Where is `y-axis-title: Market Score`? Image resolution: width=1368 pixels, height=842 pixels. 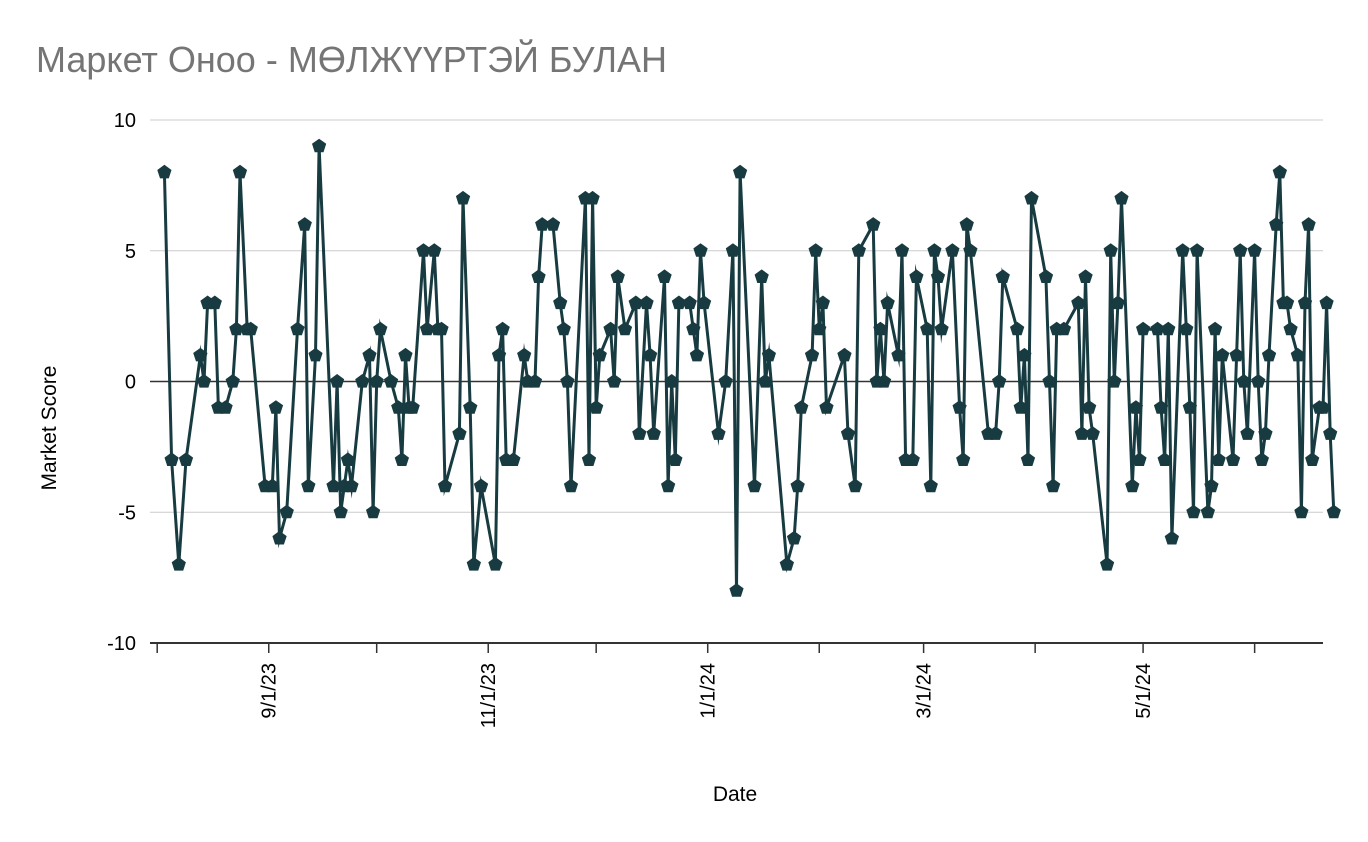
y-axis-title: Market Score is located at coordinates (49, 428).